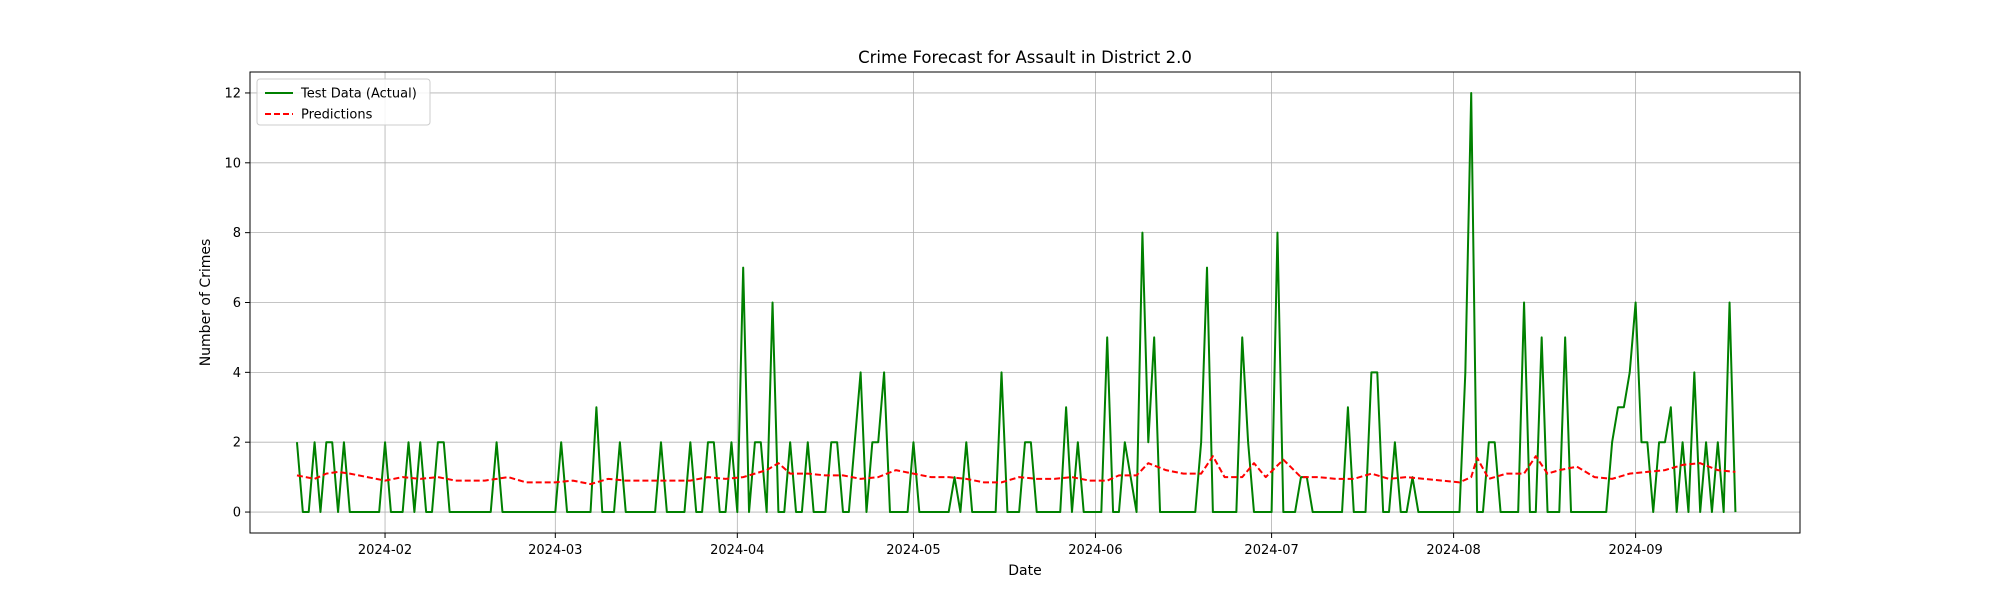 Image resolution: width=2000 pixels, height=604 pixels. Describe the element at coordinates (232, 93) in the screenshot. I see `y-tick-label: 12` at that location.